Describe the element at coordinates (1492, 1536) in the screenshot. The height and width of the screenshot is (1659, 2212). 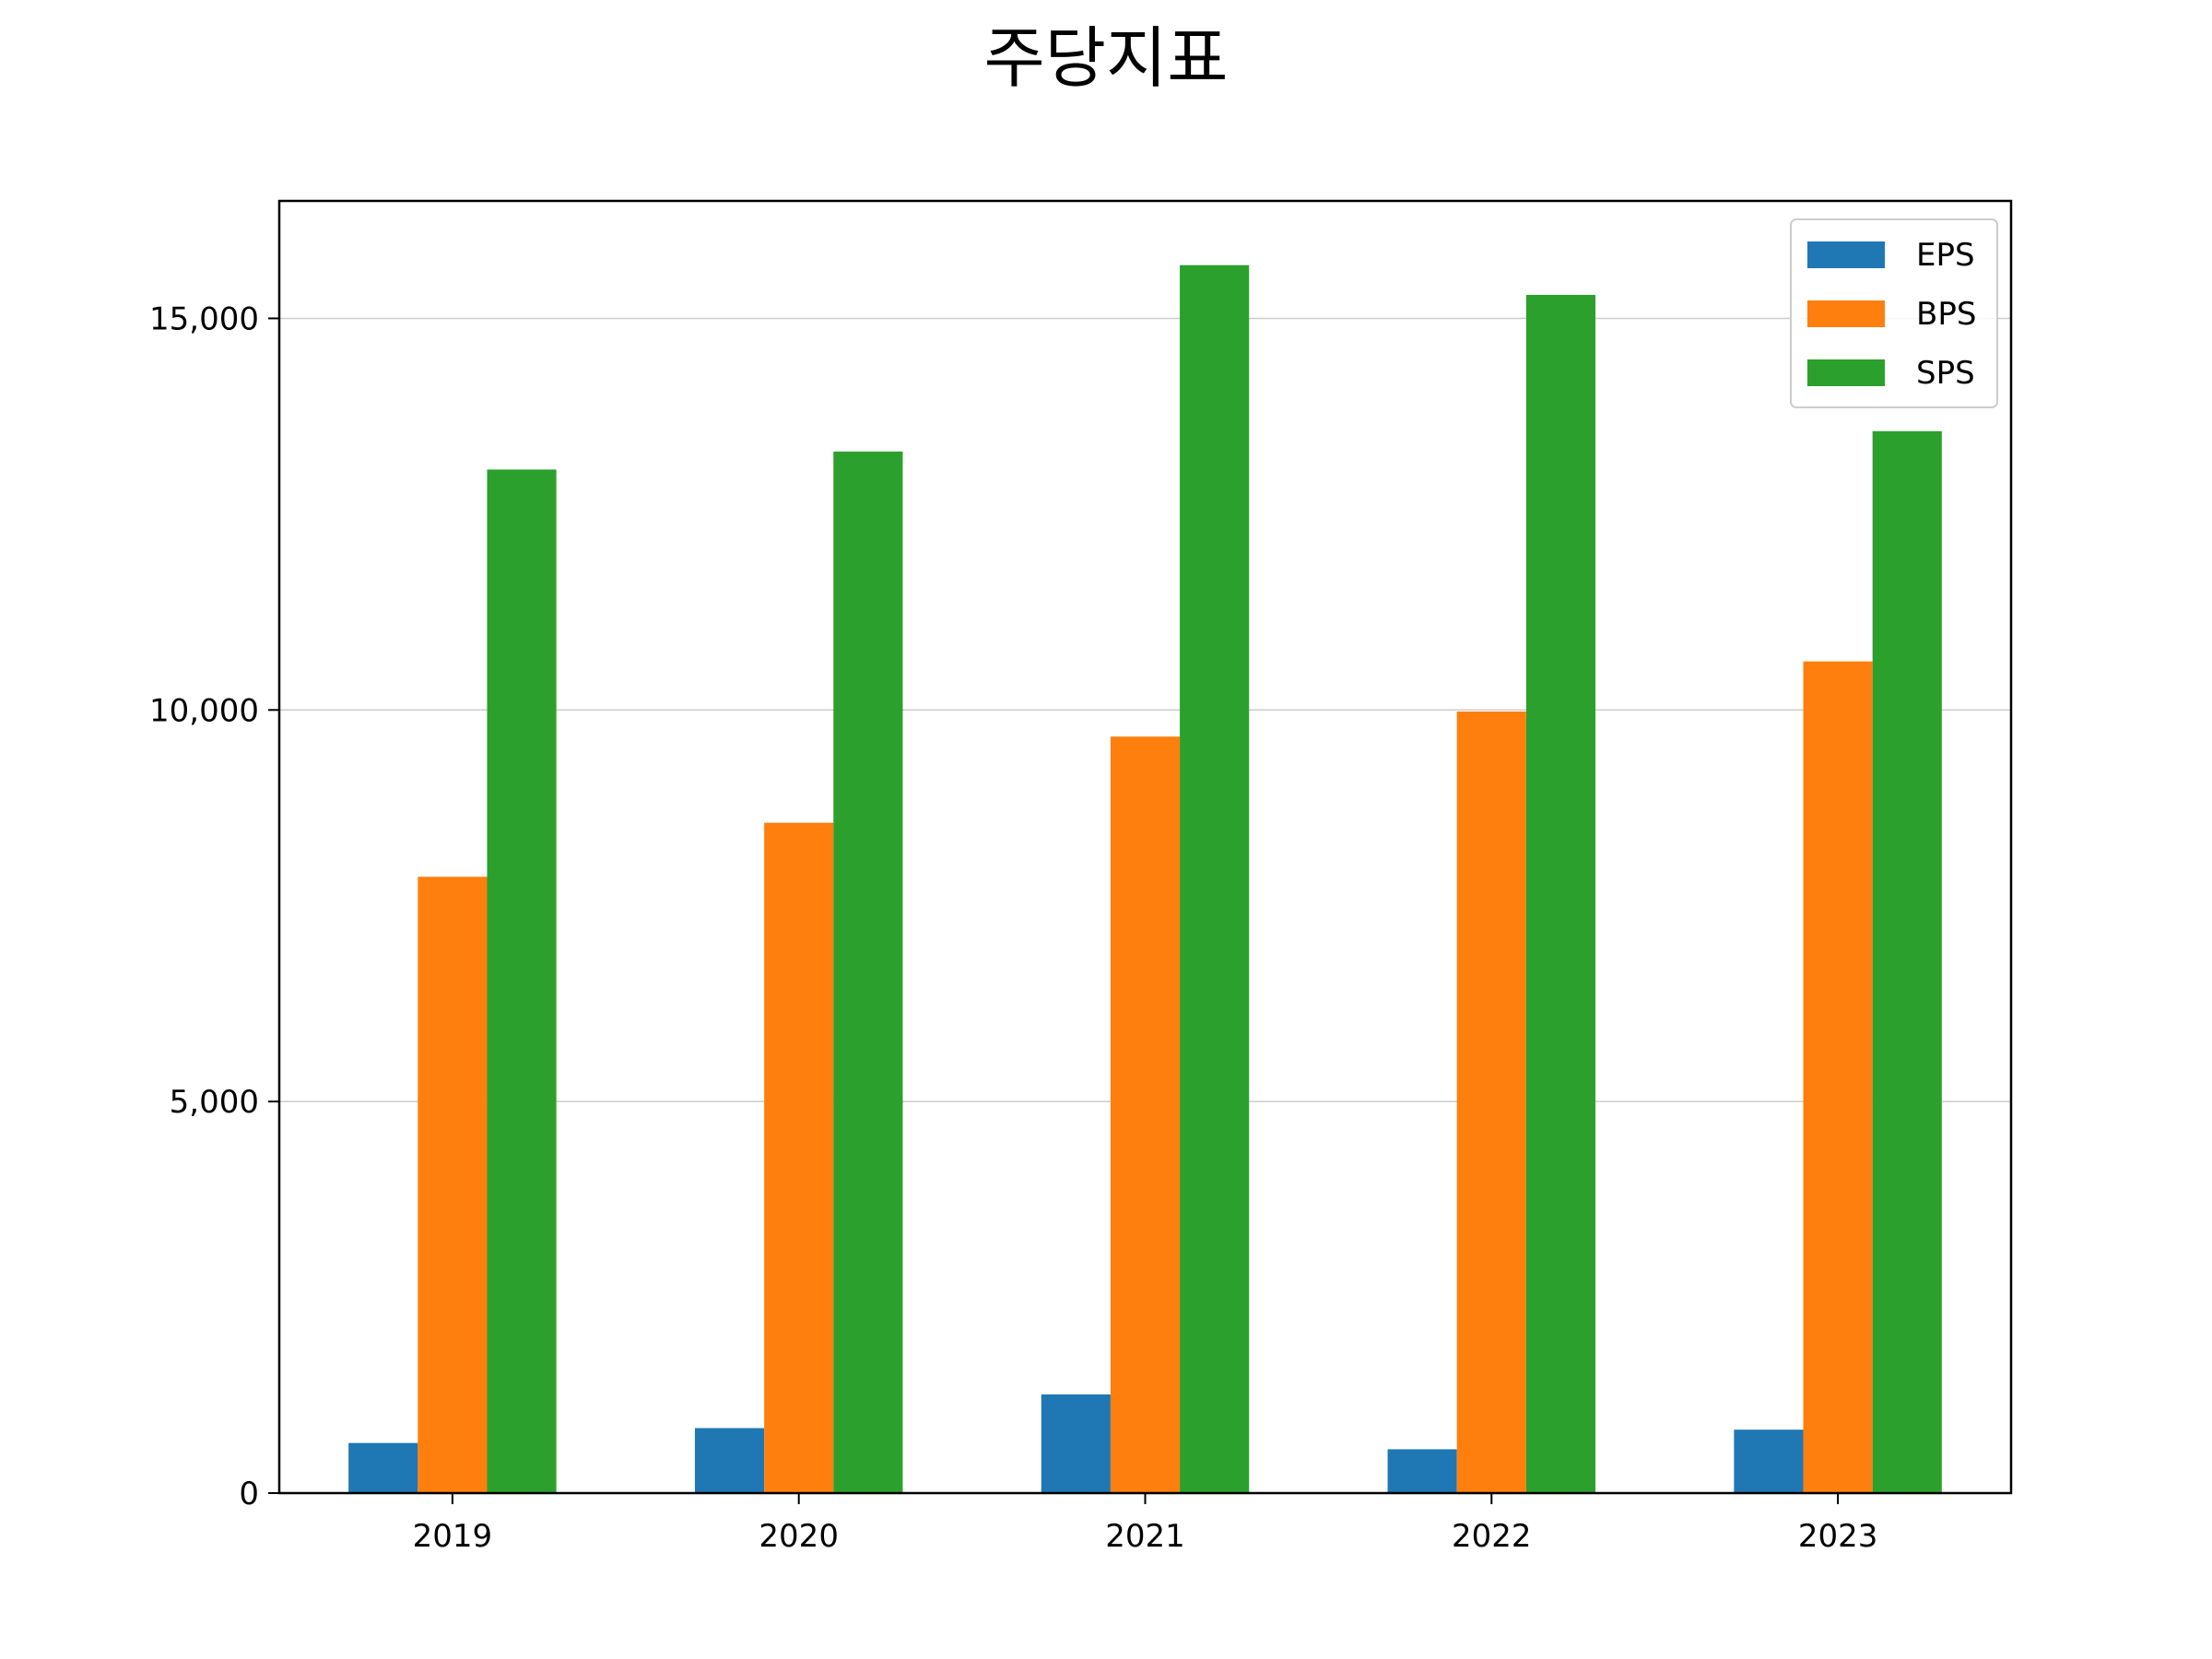
I see `x-tick-label: 2022` at that location.